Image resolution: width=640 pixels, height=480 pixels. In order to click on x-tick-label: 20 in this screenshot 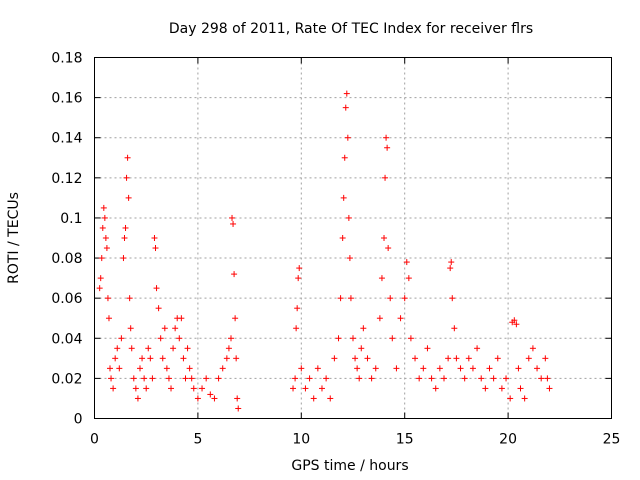, I will do `click(508, 440)`.